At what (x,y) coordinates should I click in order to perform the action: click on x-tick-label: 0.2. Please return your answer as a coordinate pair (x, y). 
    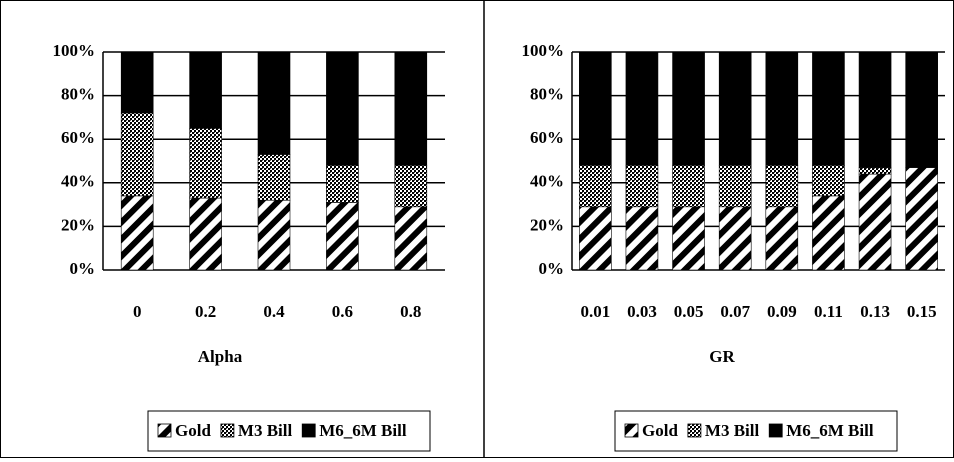
    Looking at the image, I should click on (205, 311).